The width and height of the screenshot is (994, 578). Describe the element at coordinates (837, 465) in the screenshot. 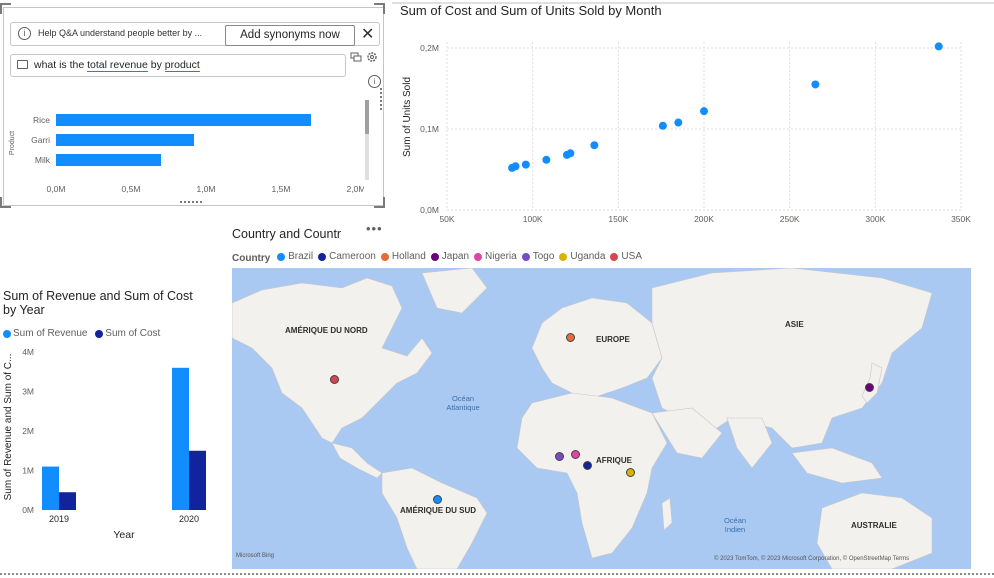

I see `landmass-southeast-asia` at that location.